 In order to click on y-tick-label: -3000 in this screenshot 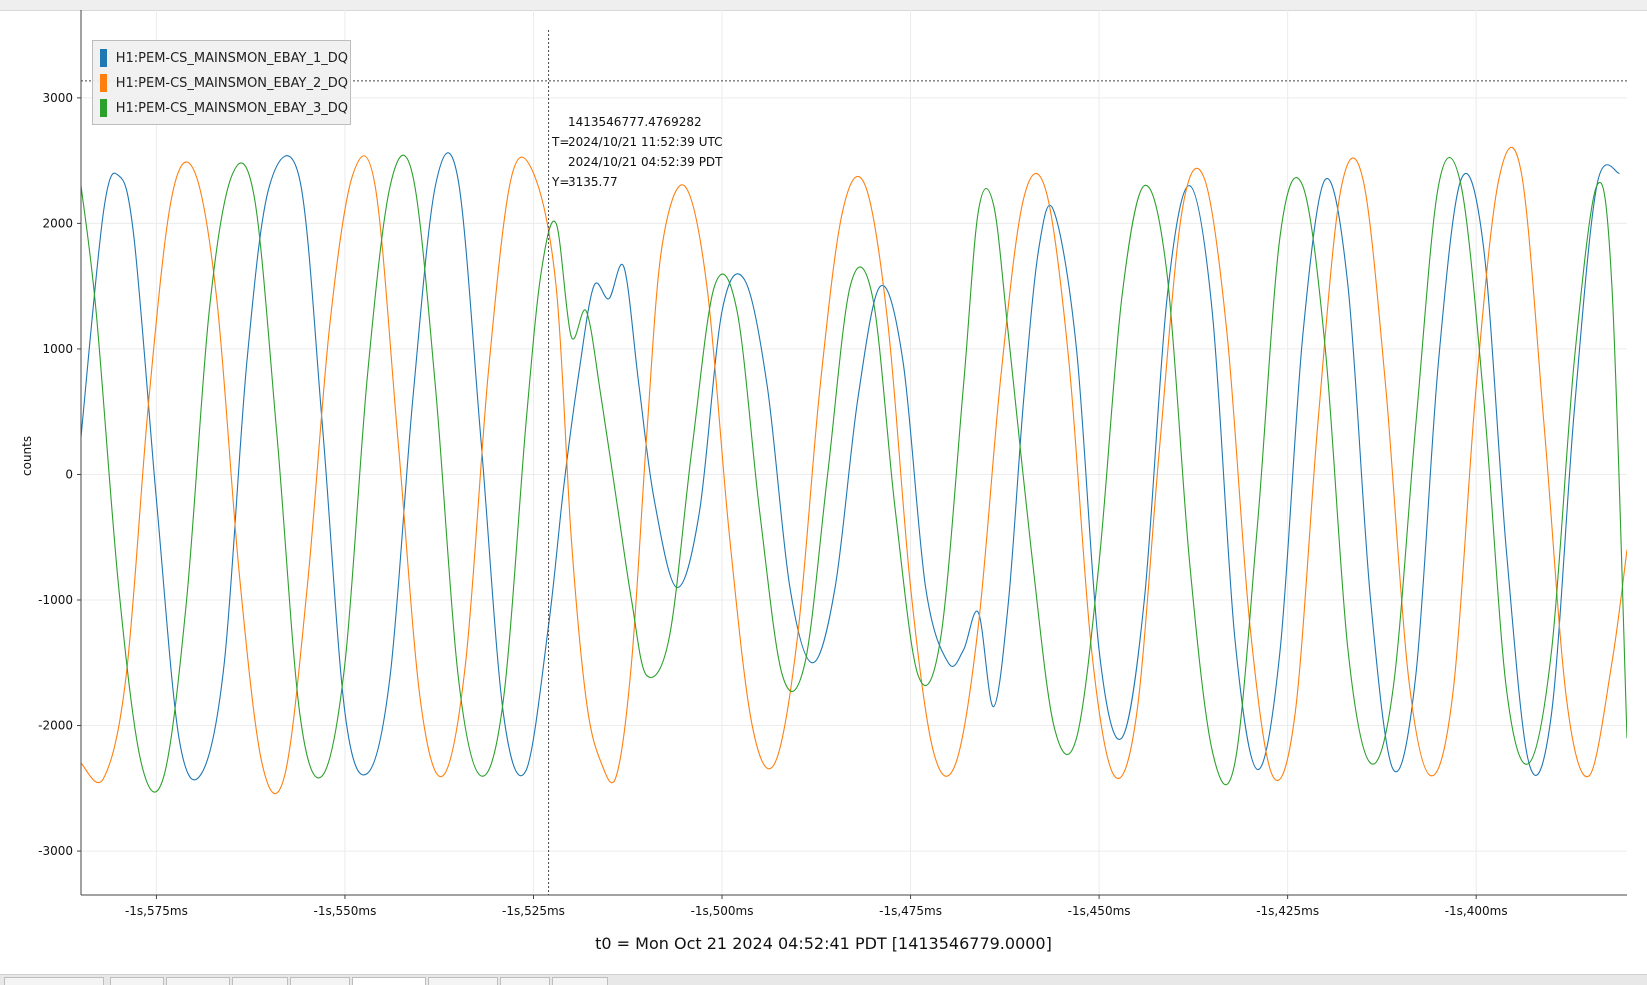, I will do `click(55, 851)`.